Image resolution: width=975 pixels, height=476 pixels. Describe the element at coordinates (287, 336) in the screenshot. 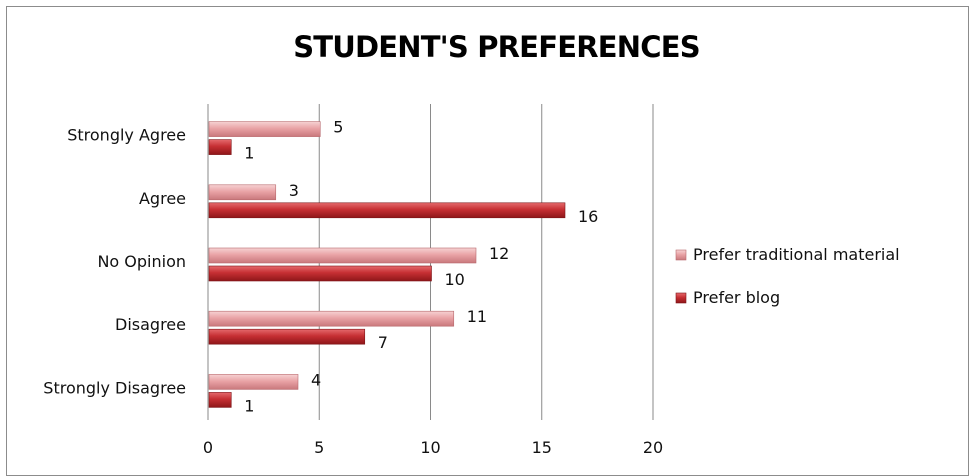

I see `bar-prefer-blog-disagree` at that location.